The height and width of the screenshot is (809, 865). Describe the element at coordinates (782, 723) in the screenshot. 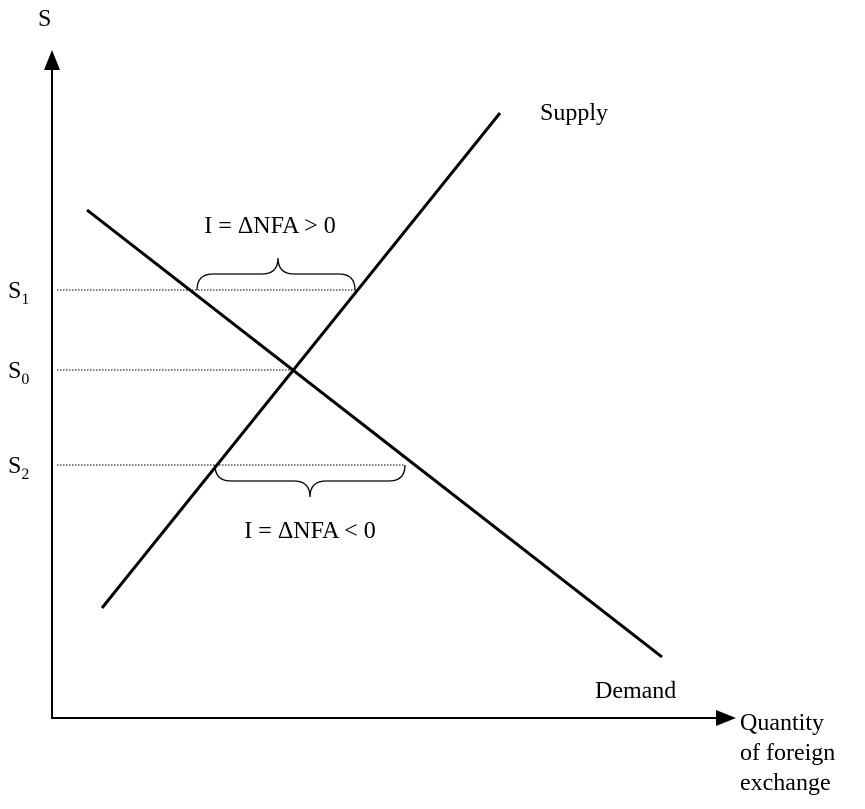

I see `x-axis-label: Quantity` at that location.